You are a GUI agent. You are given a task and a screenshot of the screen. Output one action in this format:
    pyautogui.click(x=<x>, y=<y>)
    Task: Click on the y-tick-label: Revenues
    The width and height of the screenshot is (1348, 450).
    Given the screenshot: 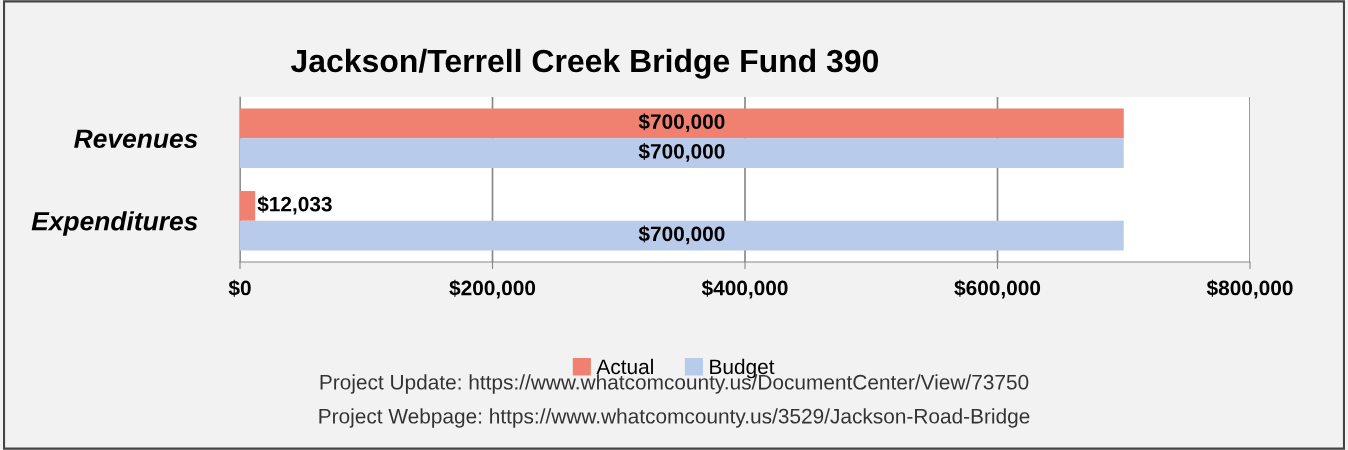 What is the action you would take?
    pyautogui.click(x=136, y=139)
    